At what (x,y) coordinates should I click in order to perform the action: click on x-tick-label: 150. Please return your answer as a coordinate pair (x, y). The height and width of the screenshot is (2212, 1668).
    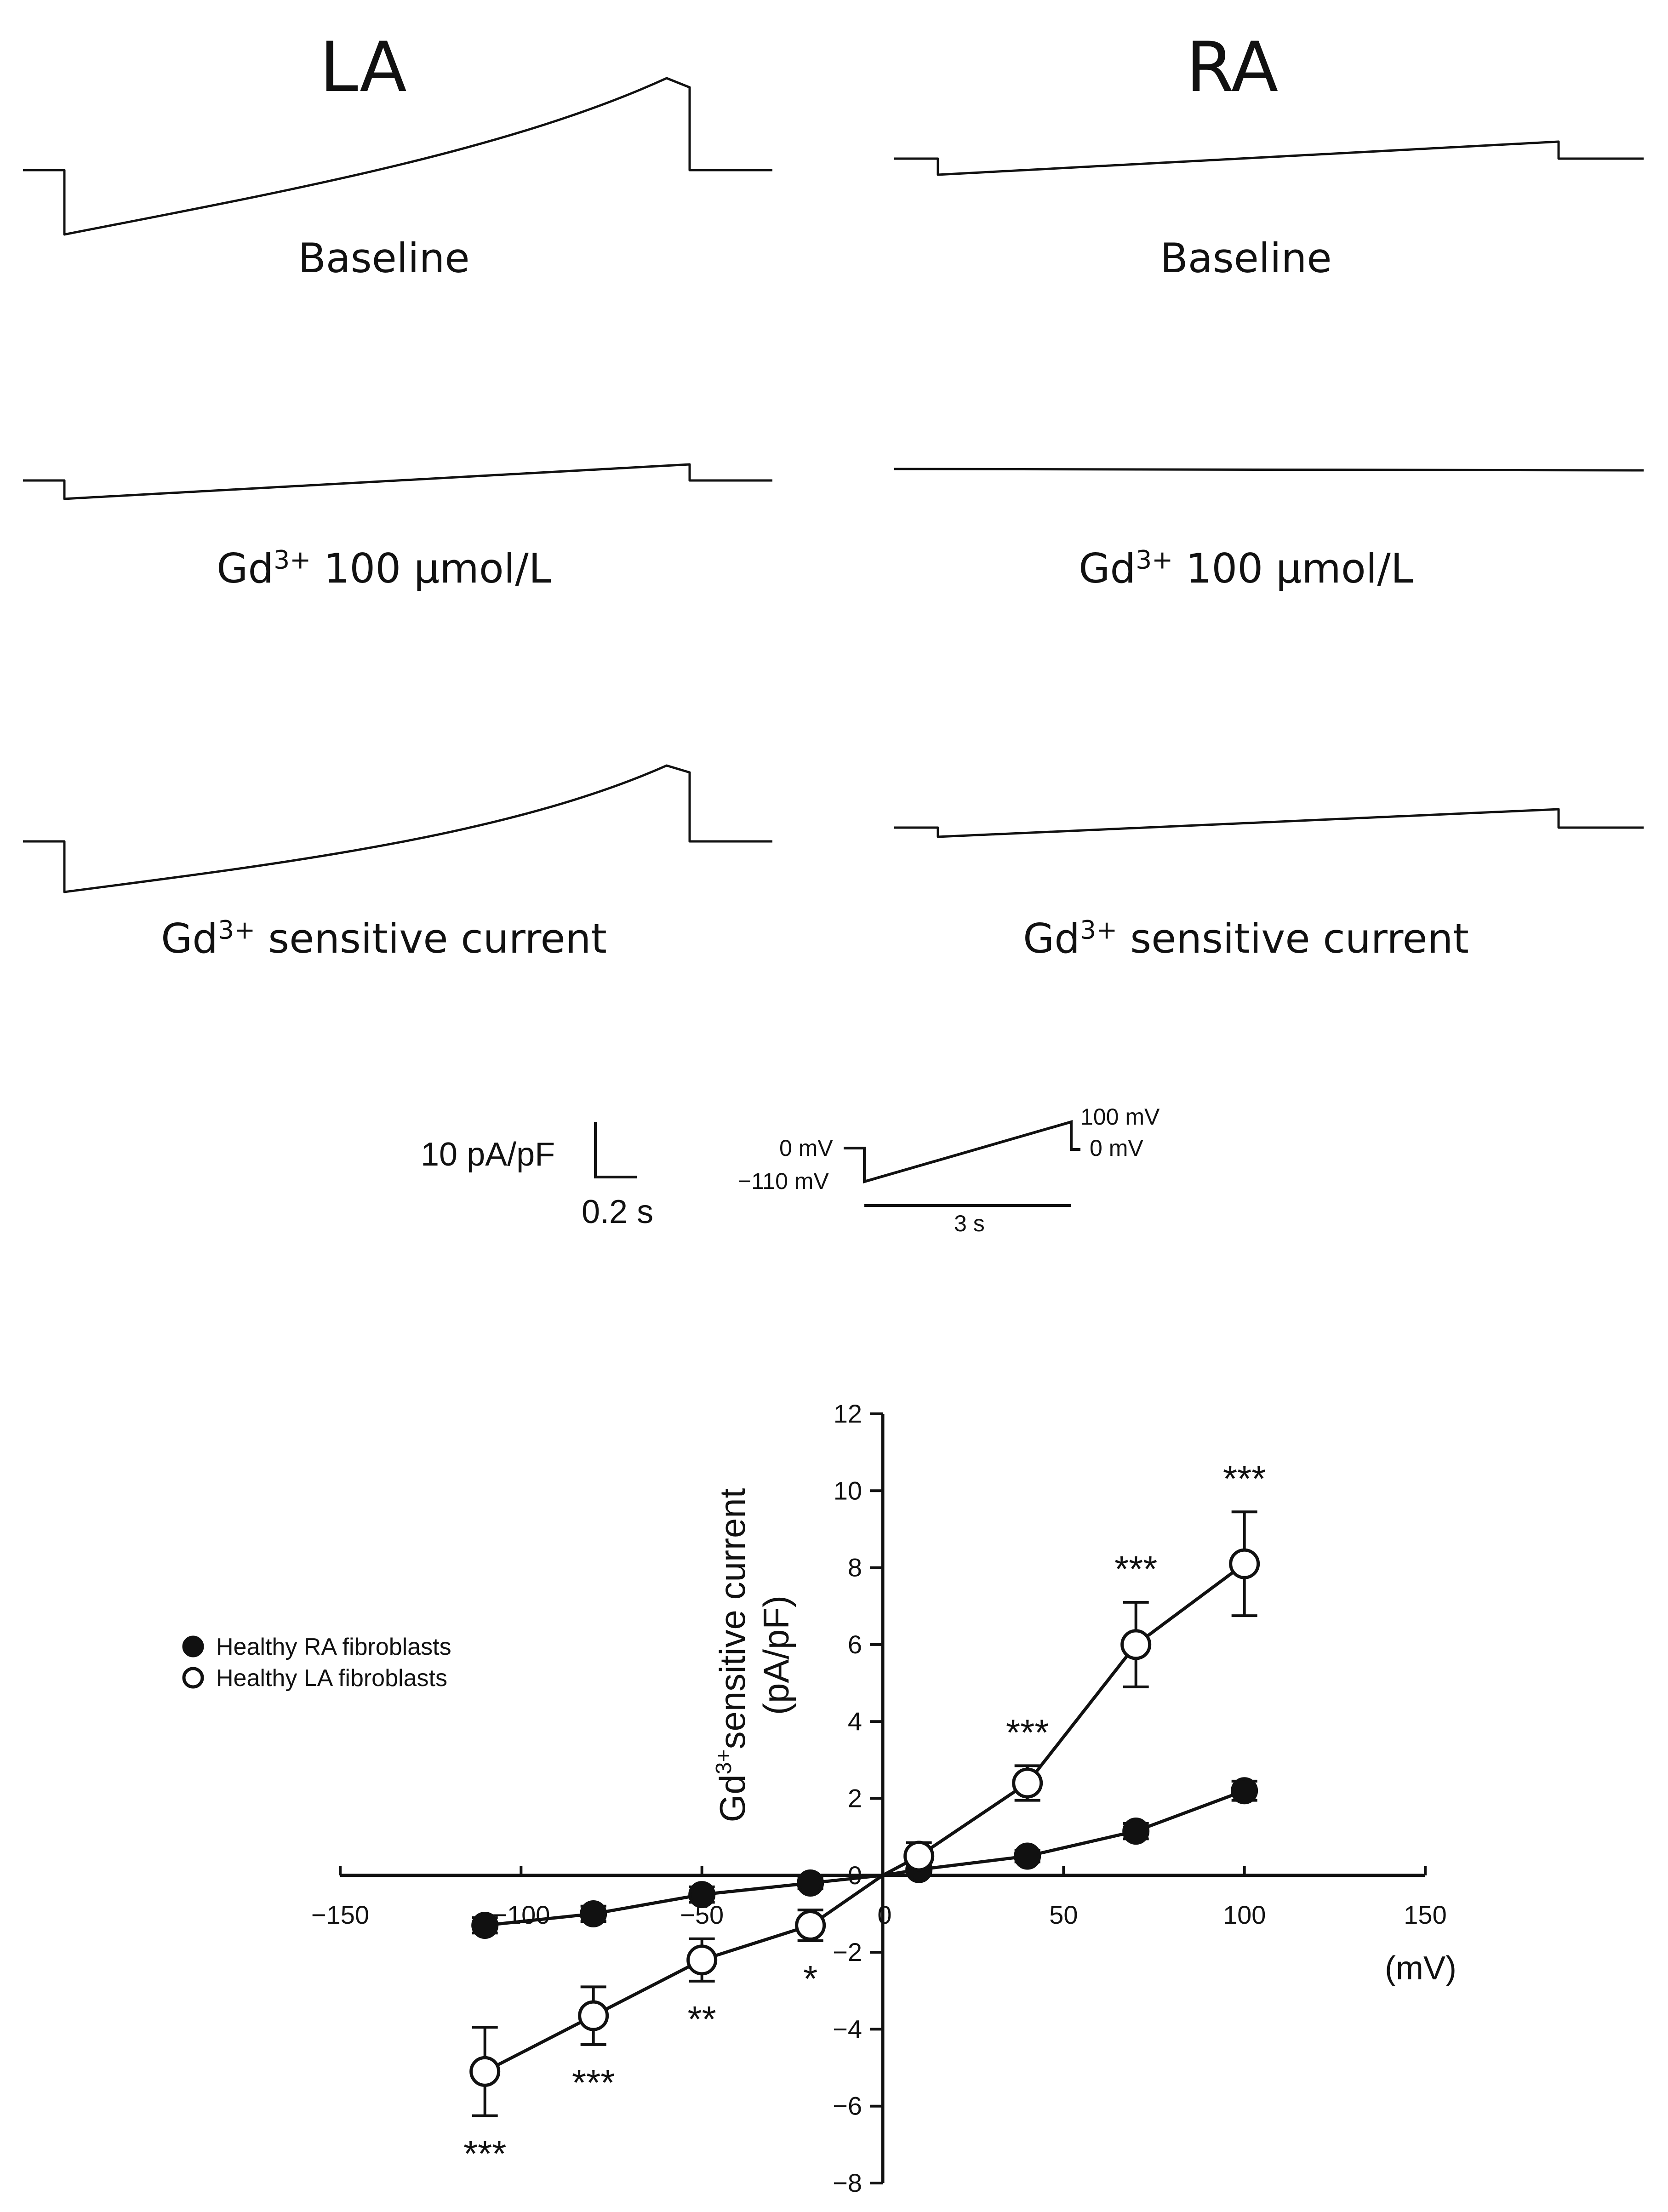
    Looking at the image, I should click on (1425, 1915).